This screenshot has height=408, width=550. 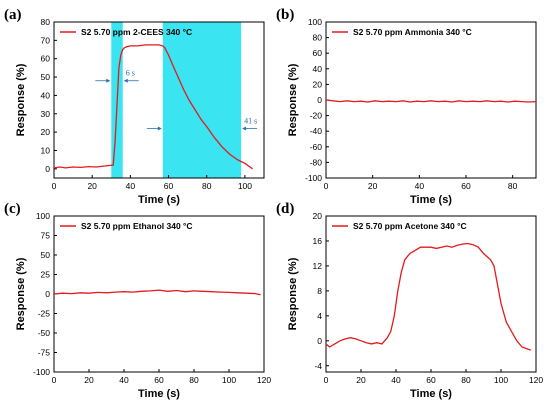 What do you see at coordinates (318, 366) in the screenshot?
I see `y-tick-label: -4` at bounding box center [318, 366].